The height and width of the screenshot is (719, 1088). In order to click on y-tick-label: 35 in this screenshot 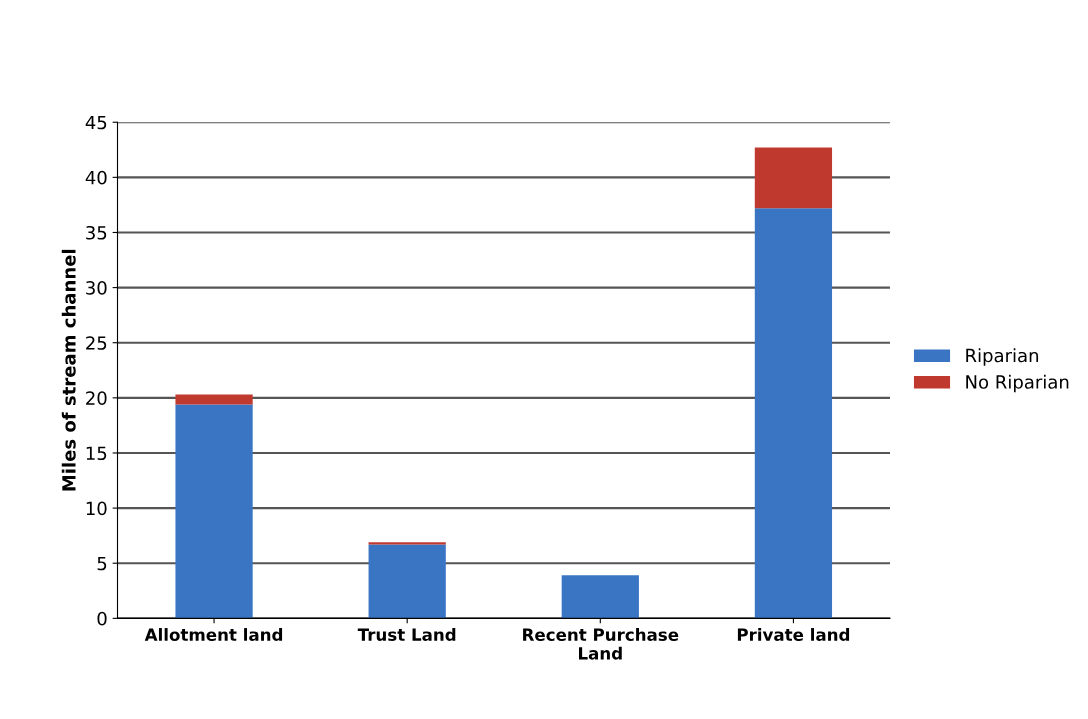, I will do `click(96, 232)`.